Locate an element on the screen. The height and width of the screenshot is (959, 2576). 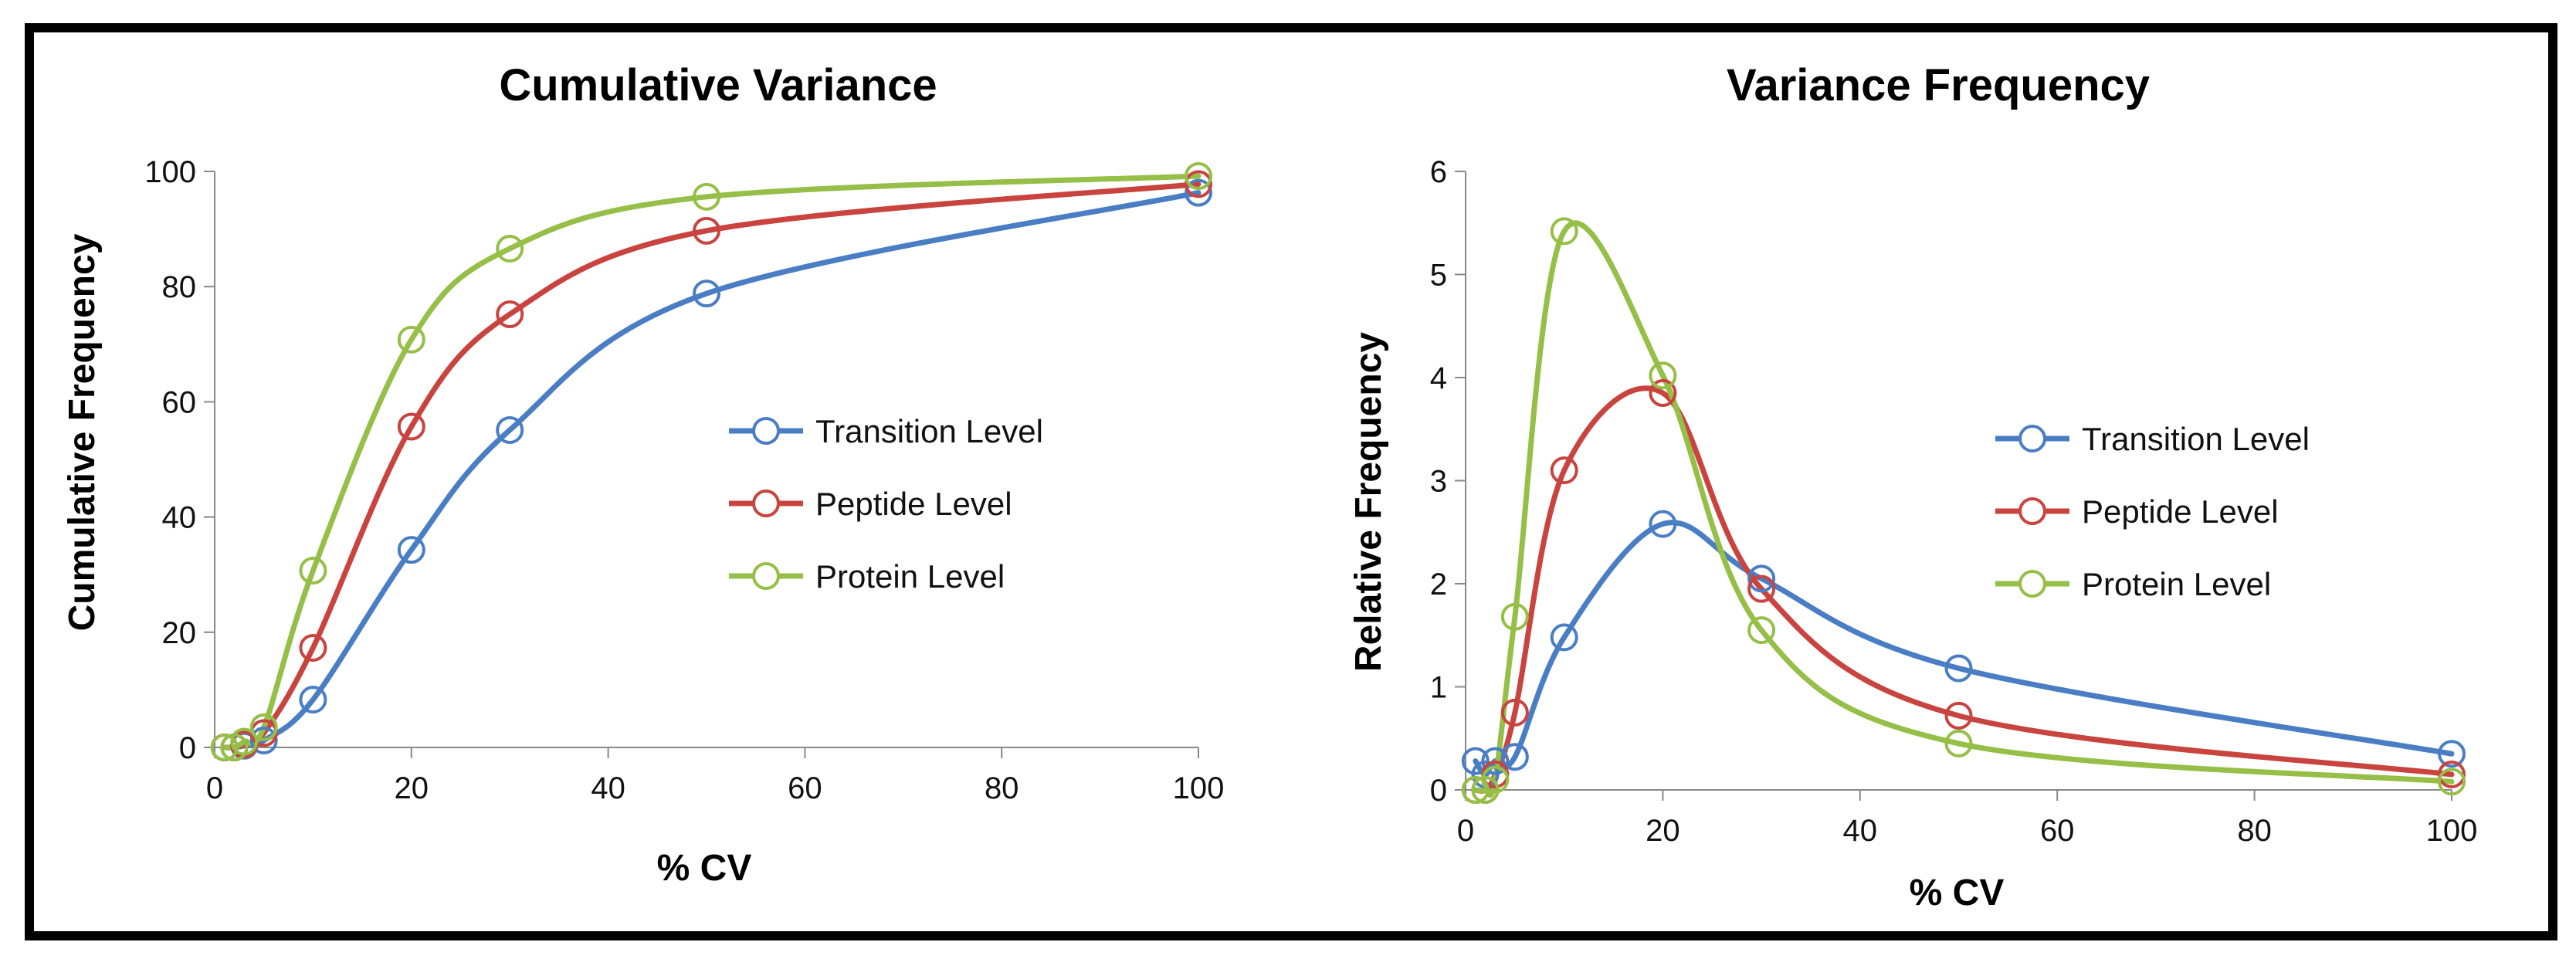
y-axis-label: Relative Frequency is located at coordinates (1368, 502).